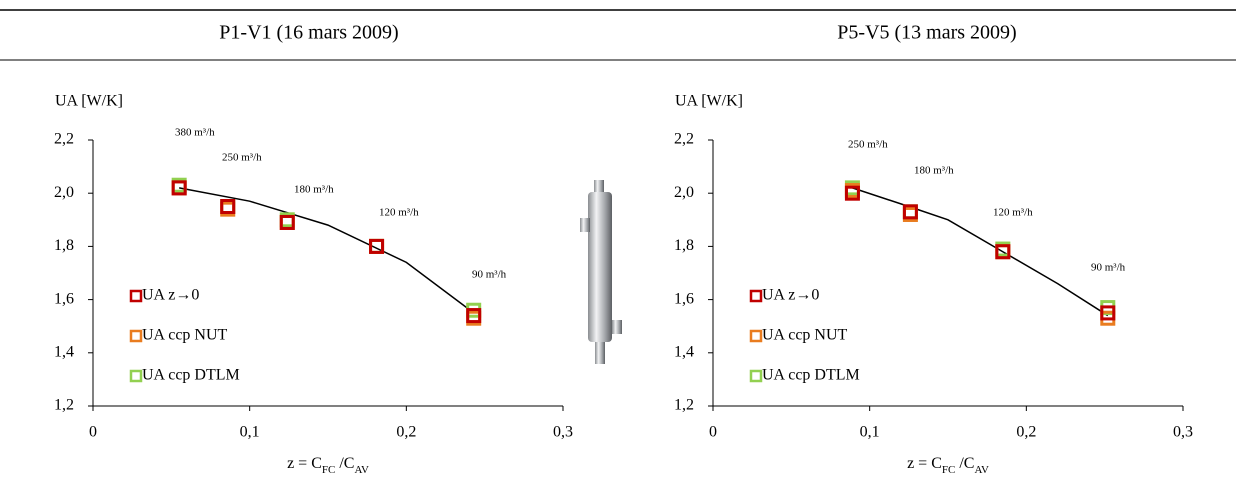  I want to click on chart-title: P1-V1 (16 mars 2009), so click(308, 33).